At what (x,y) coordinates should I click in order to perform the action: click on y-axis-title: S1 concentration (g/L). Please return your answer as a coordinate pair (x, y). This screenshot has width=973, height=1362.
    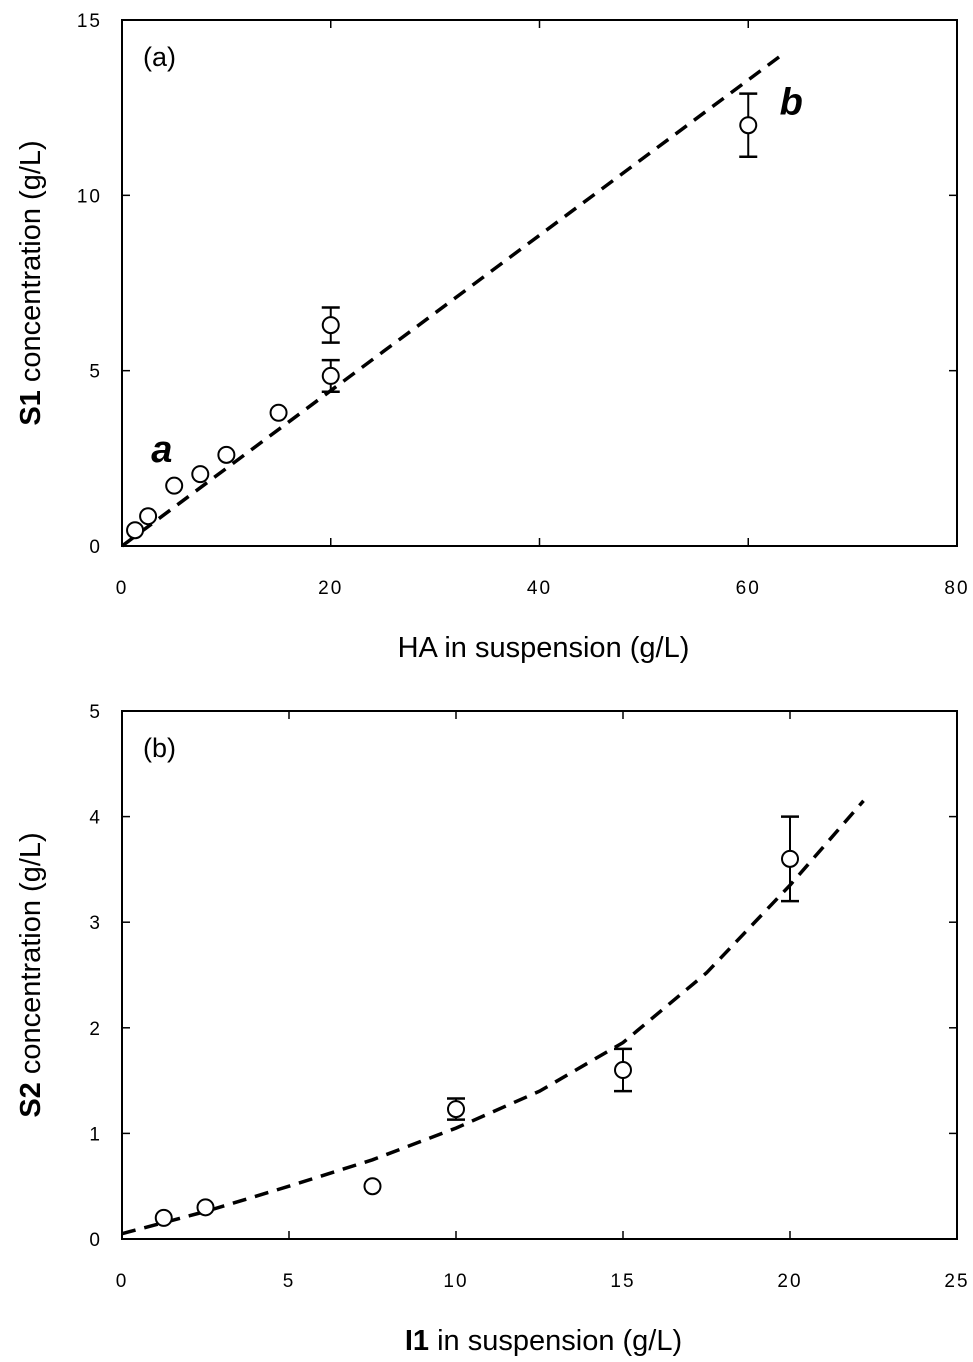
    Looking at the image, I should click on (31, 282).